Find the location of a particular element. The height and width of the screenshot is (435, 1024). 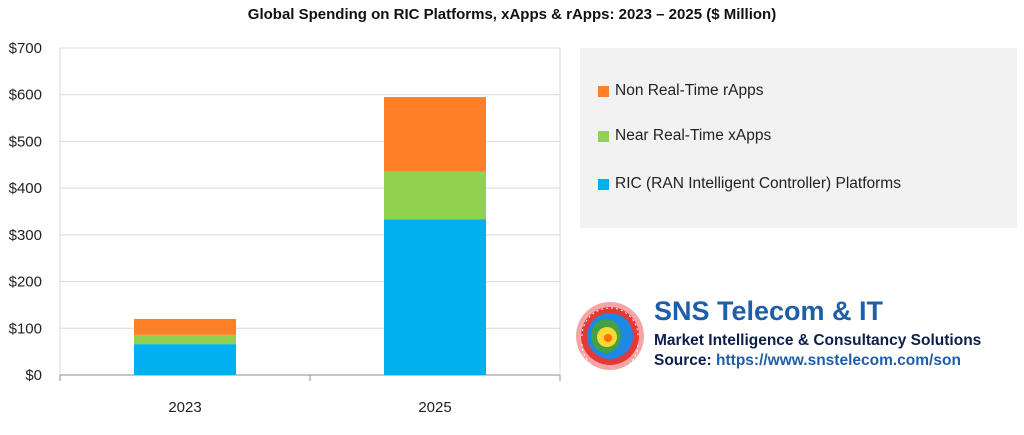

y-tick-label: $500 is located at coordinates (25, 141).